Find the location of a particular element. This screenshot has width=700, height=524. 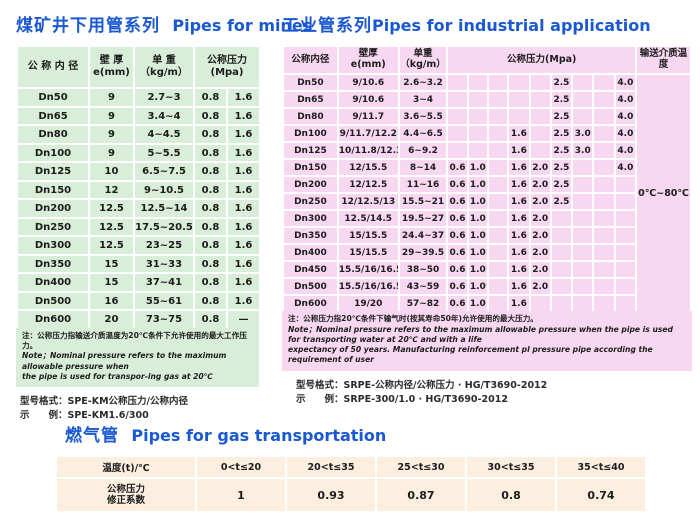

industrial-title: 工业管系列Pipes for industrial application is located at coordinates (487, 23).